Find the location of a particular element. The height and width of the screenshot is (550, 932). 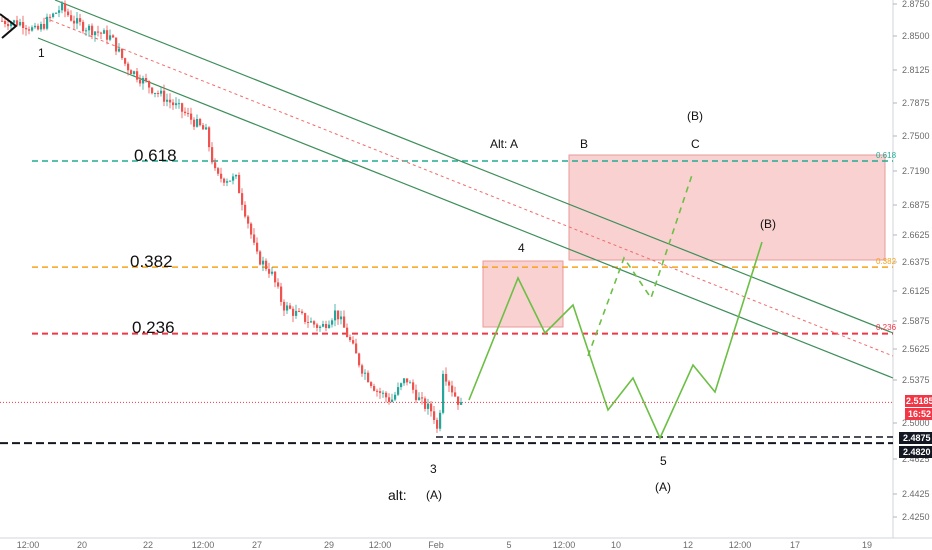

wave-label-5: 5 is located at coordinates (663, 461).